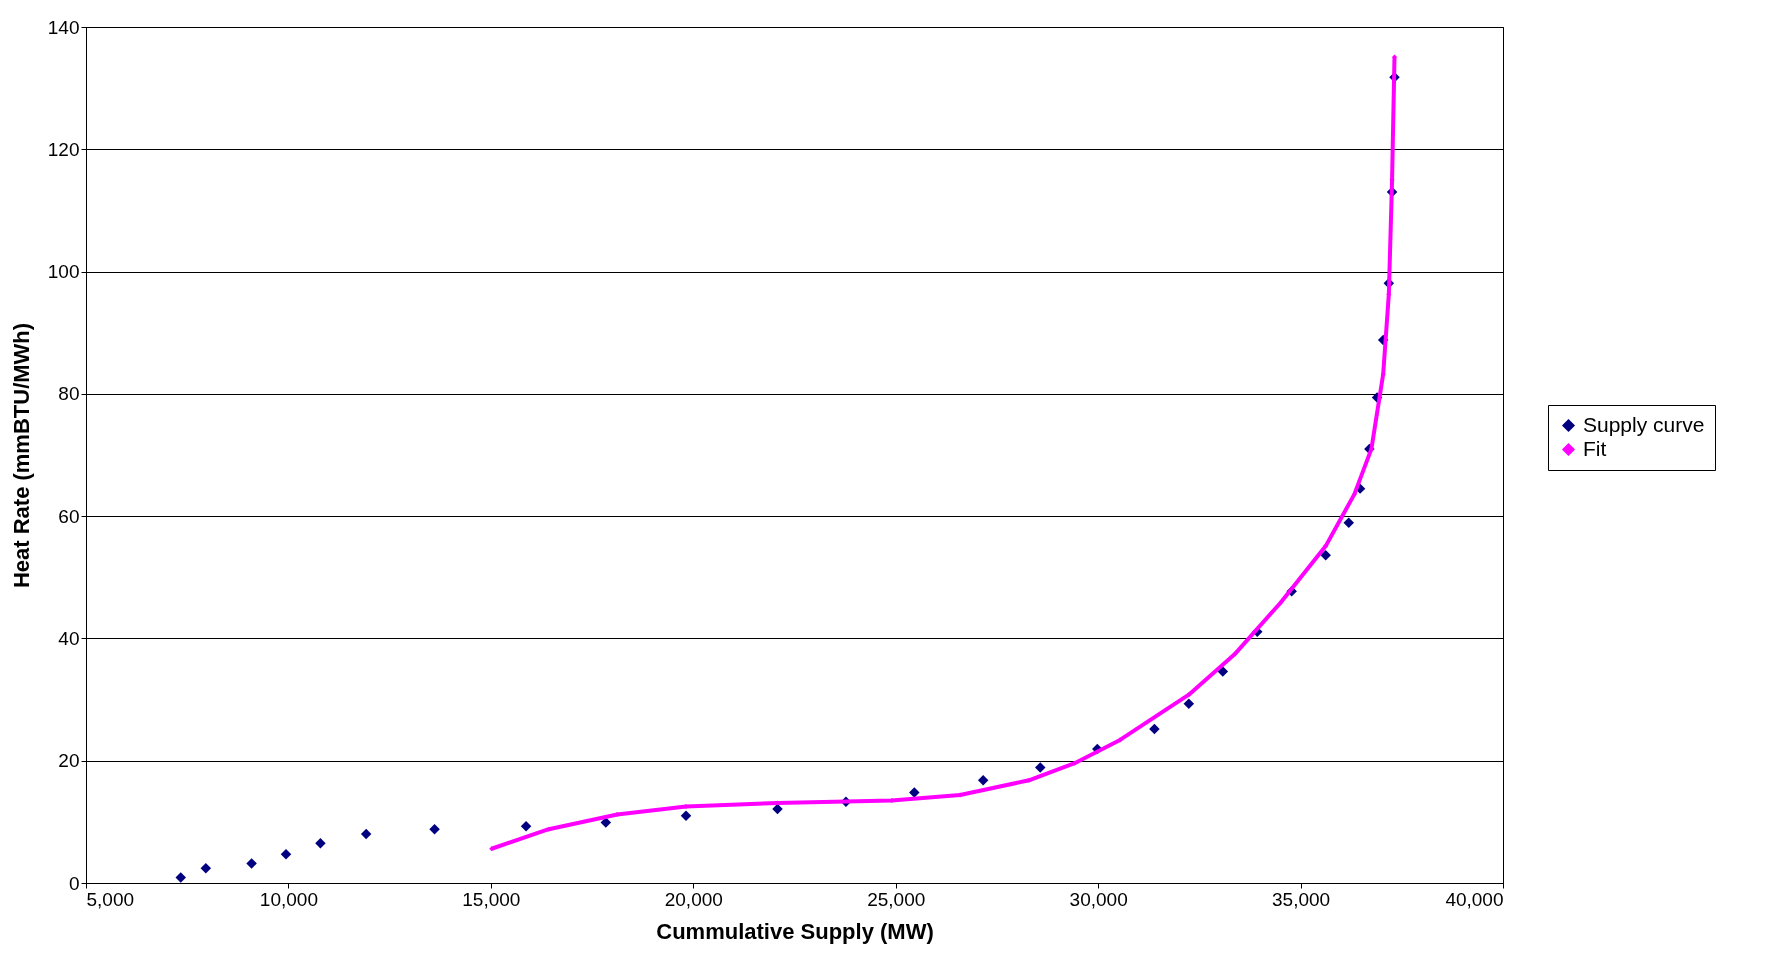  Describe the element at coordinates (63, 272) in the screenshot. I see `y-tick-label: 100` at that location.